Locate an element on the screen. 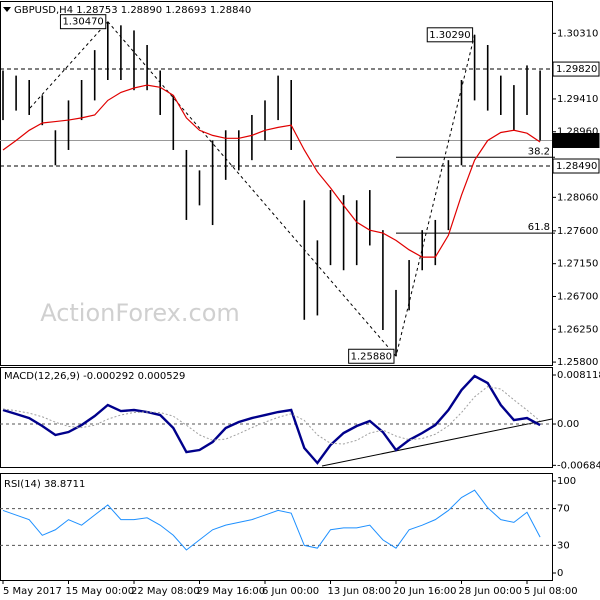 The image size is (600, 600). x-tick-label: 6 Jun 00:00 is located at coordinates (290, 591).